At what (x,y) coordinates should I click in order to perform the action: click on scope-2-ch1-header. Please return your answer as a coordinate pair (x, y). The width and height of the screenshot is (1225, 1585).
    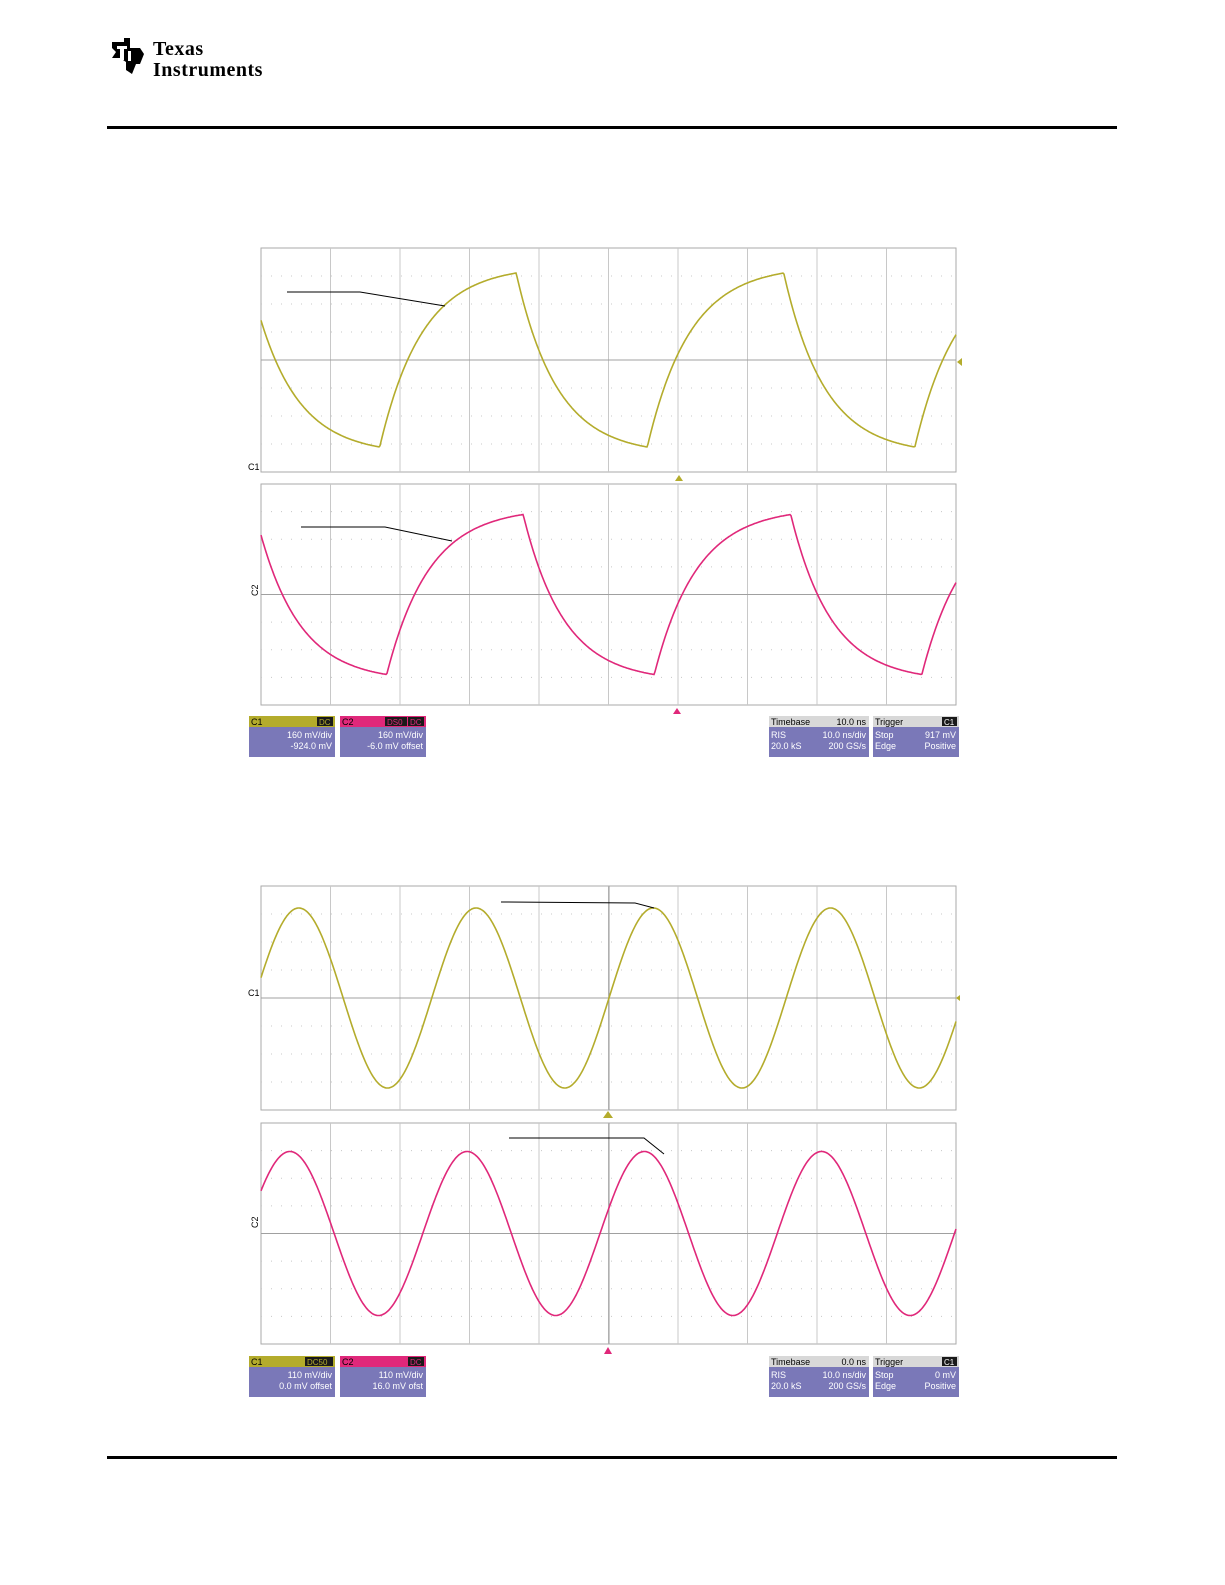
    Looking at the image, I should click on (292, 1361).